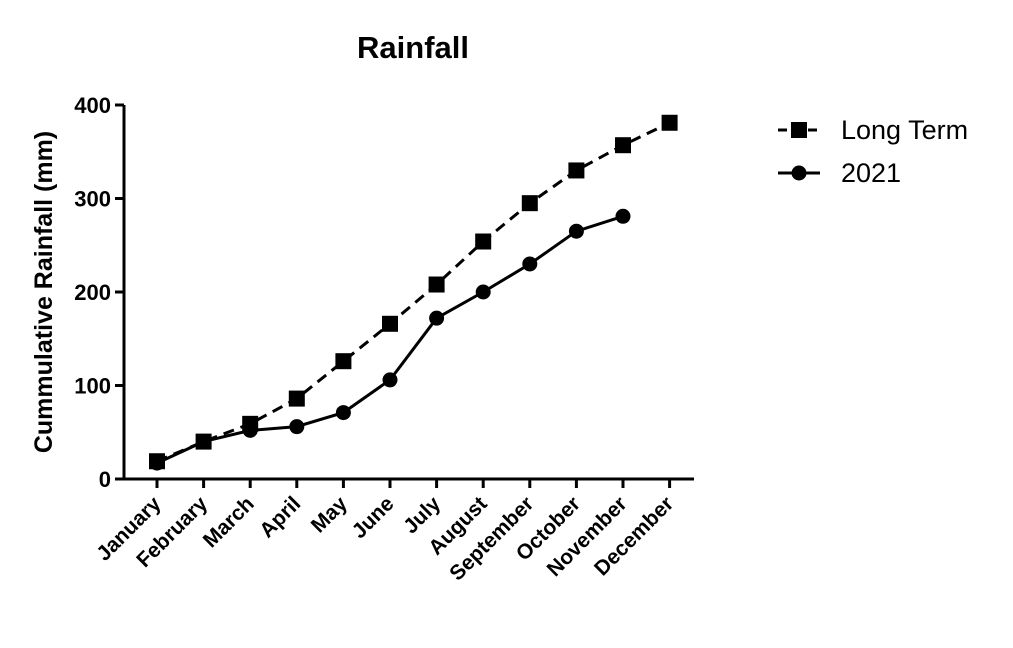  What do you see at coordinates (413, 47) in the screenshot?
I see `chart-title: Rainfall` at bounding box center [413, 47].